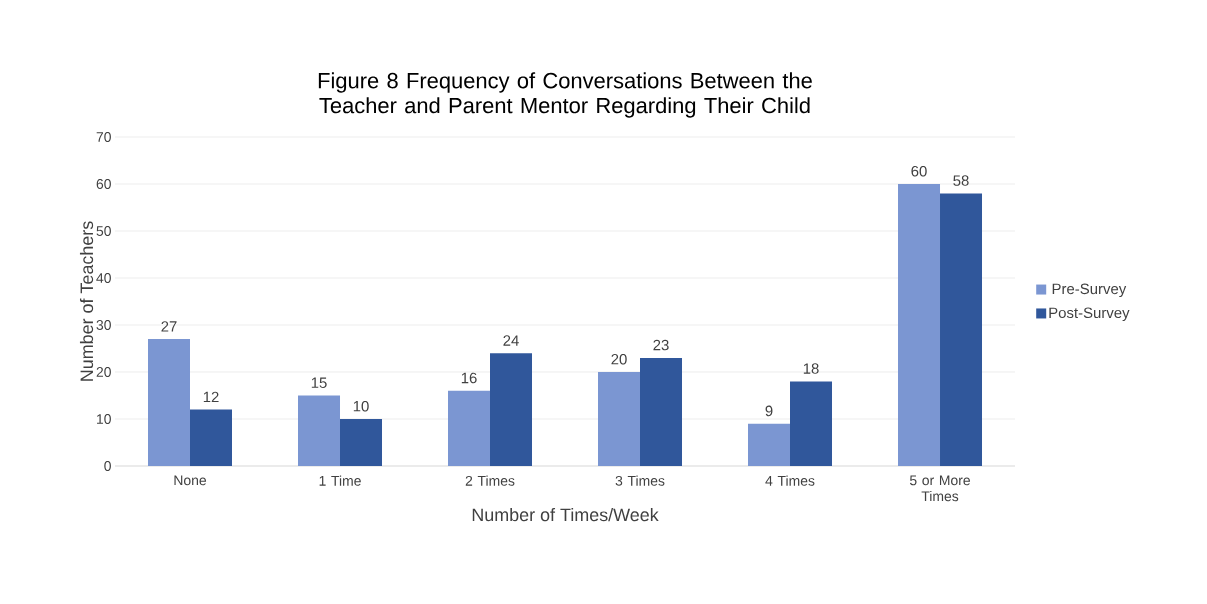  Describe the element at coordinates (103, 325) in the screenshot. I see `y-tick-label: 30` at that location.